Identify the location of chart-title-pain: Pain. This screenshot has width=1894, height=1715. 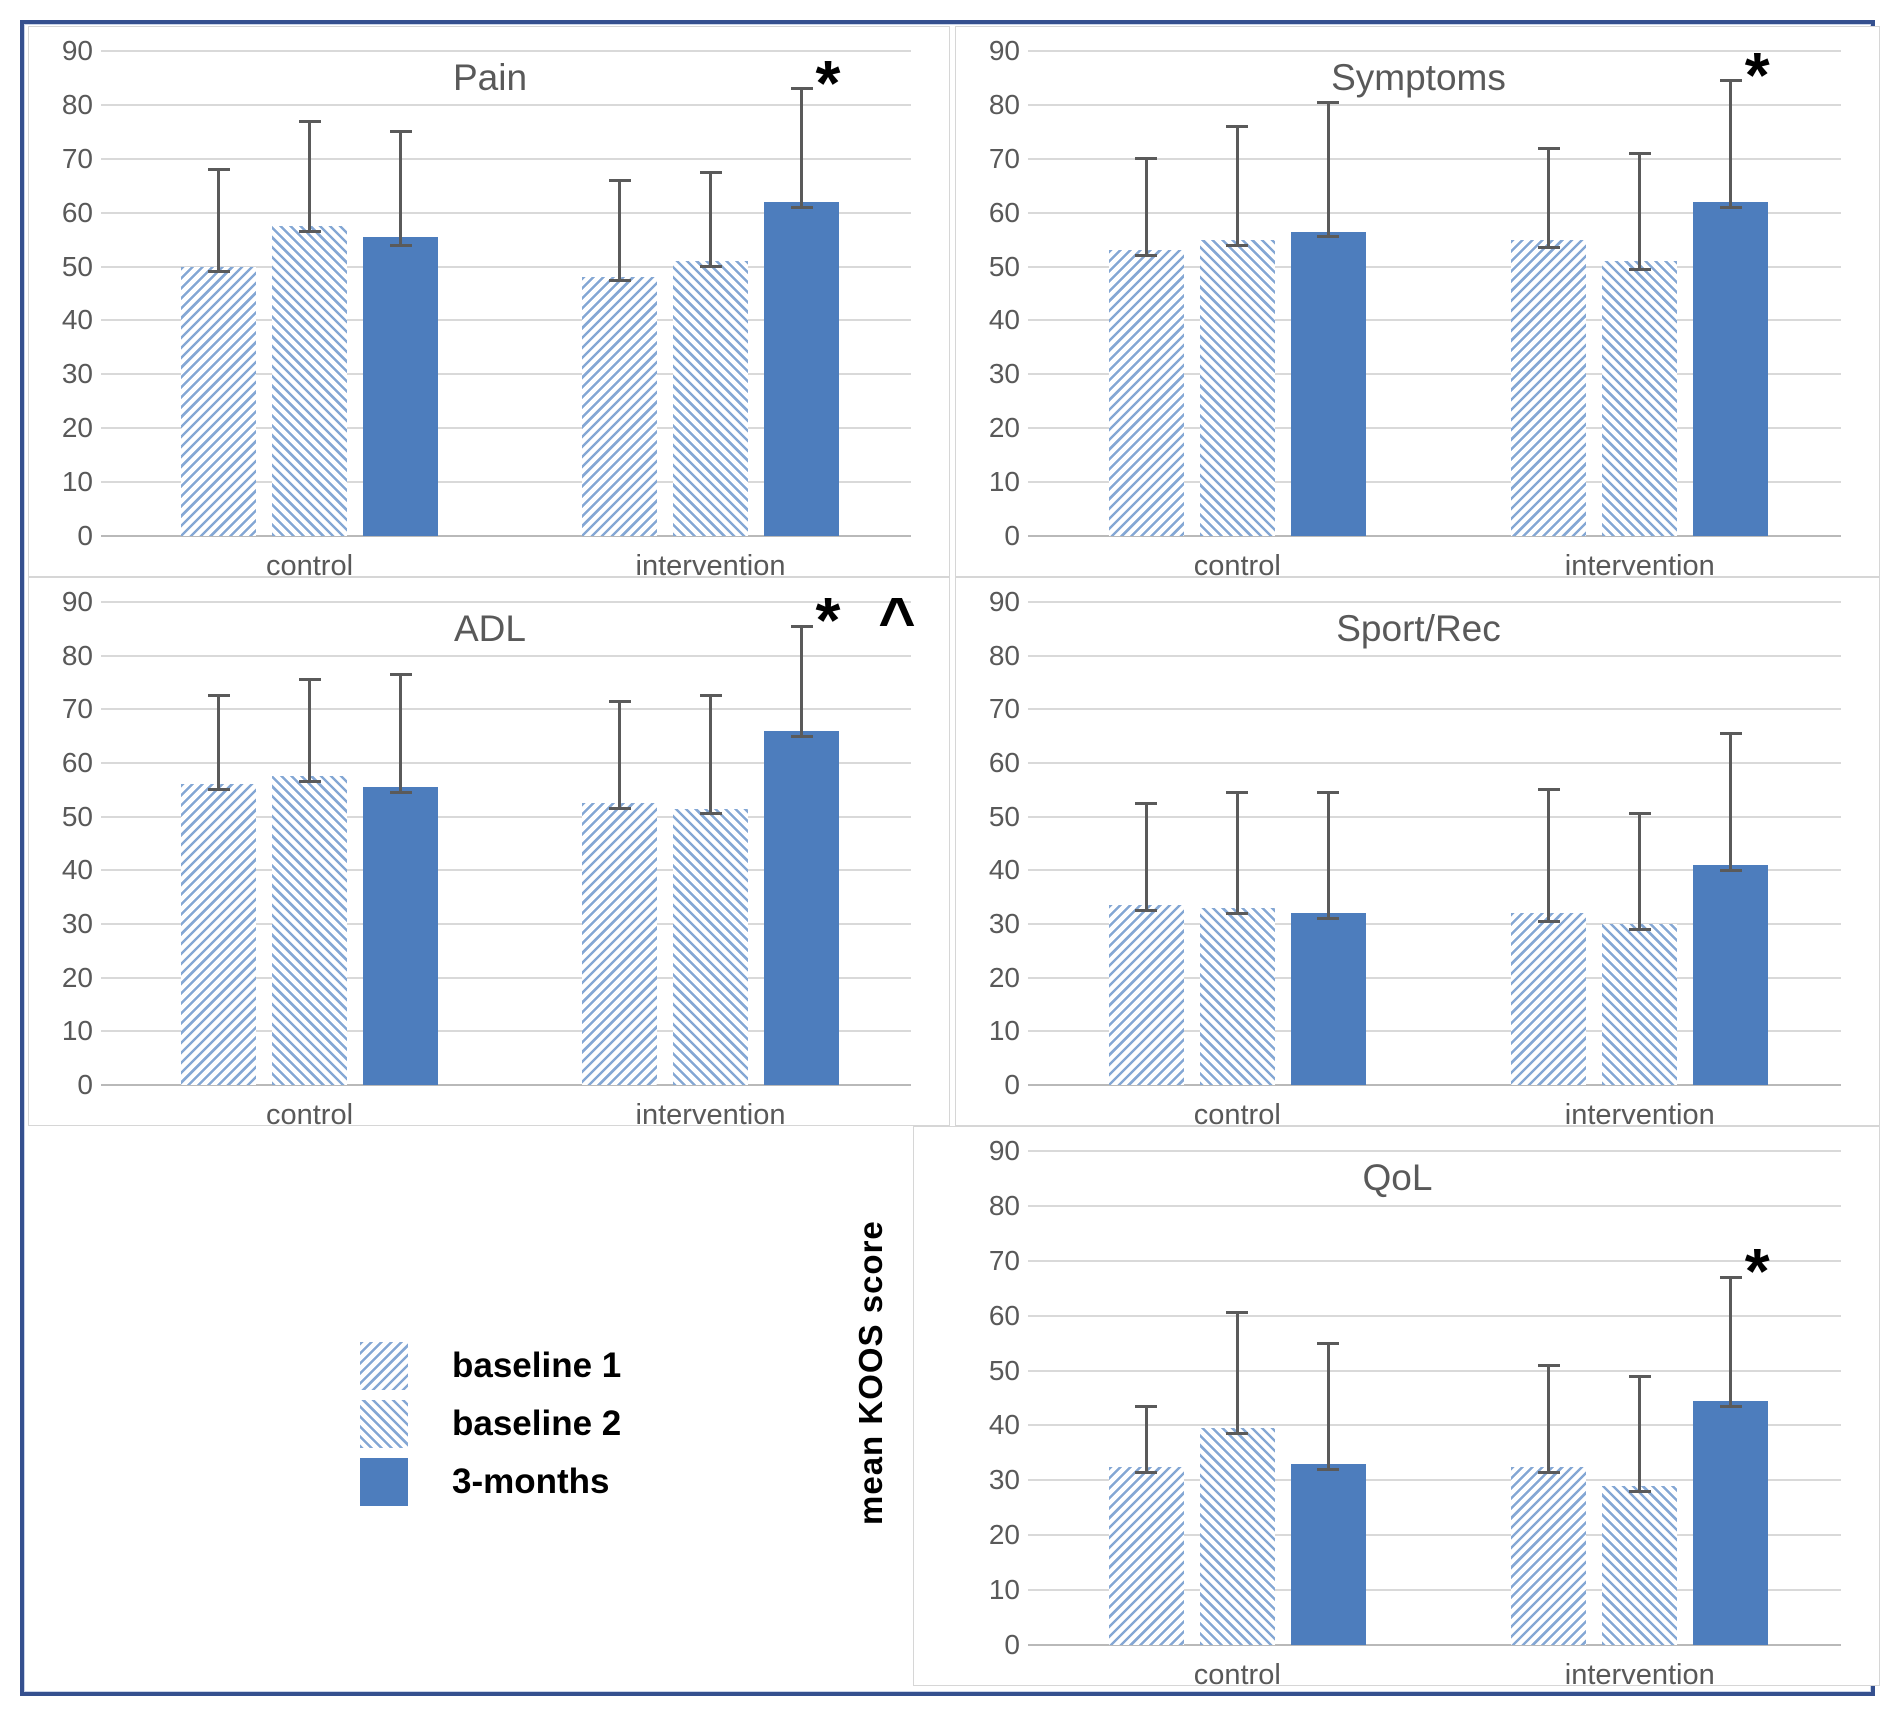
(490, 77).